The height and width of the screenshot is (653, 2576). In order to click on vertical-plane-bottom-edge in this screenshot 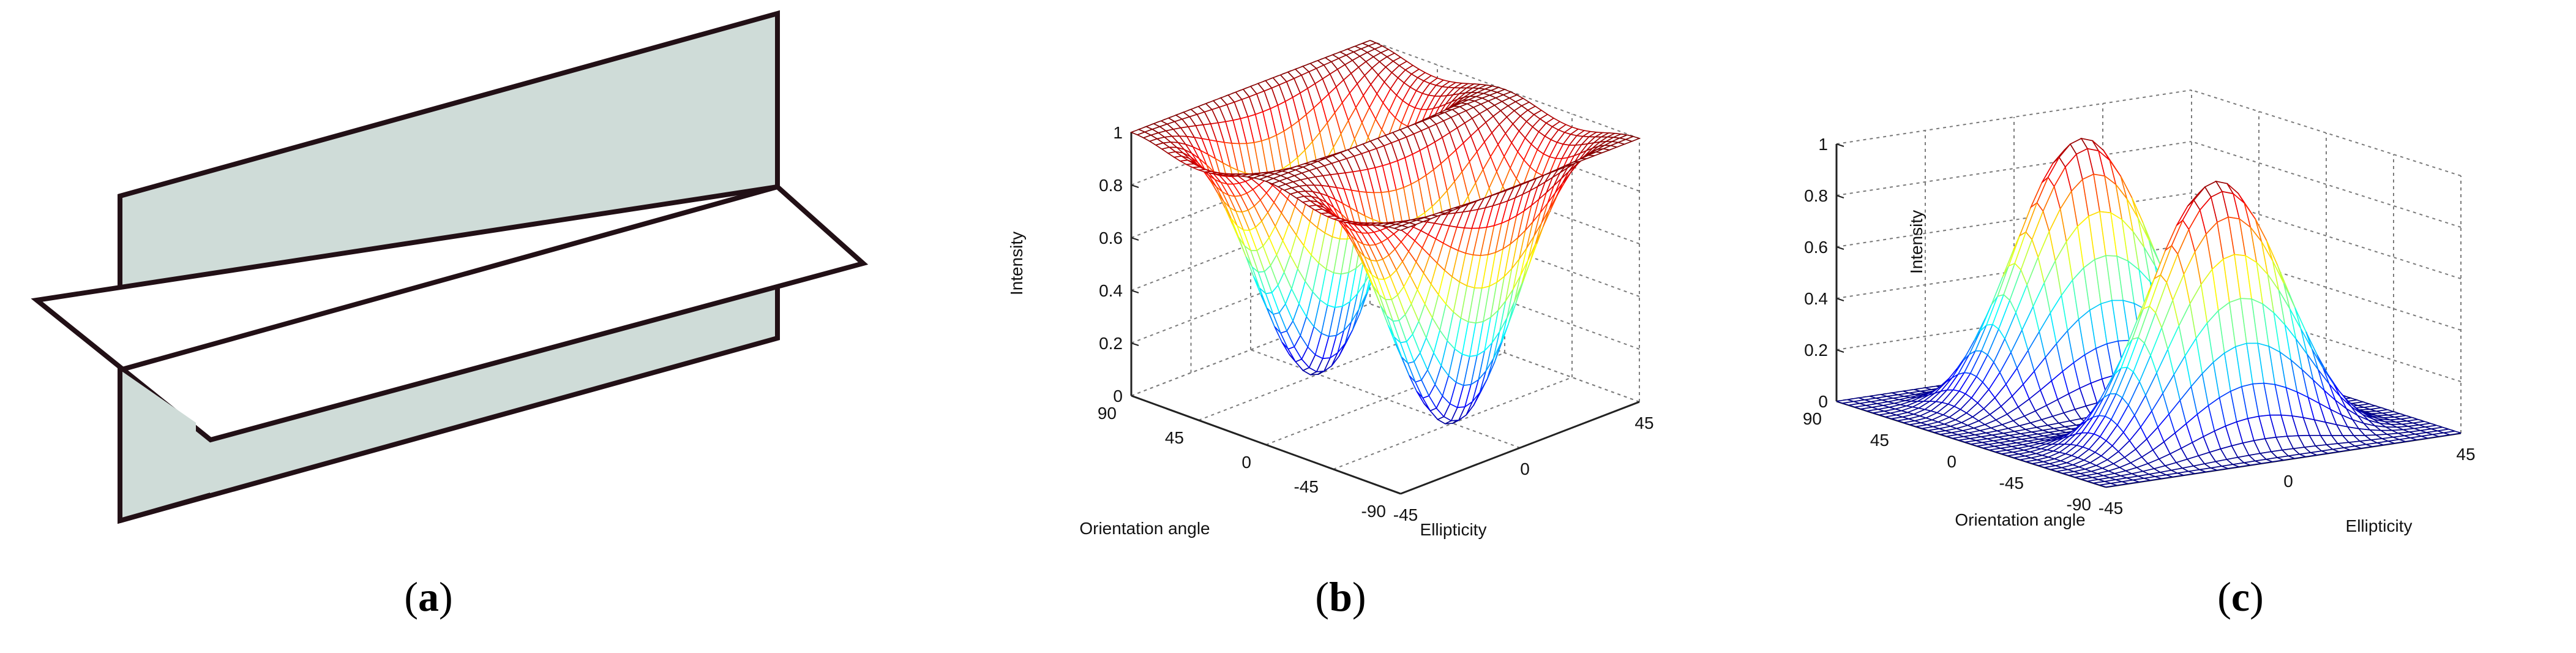, I will do `click(166, 508)`.